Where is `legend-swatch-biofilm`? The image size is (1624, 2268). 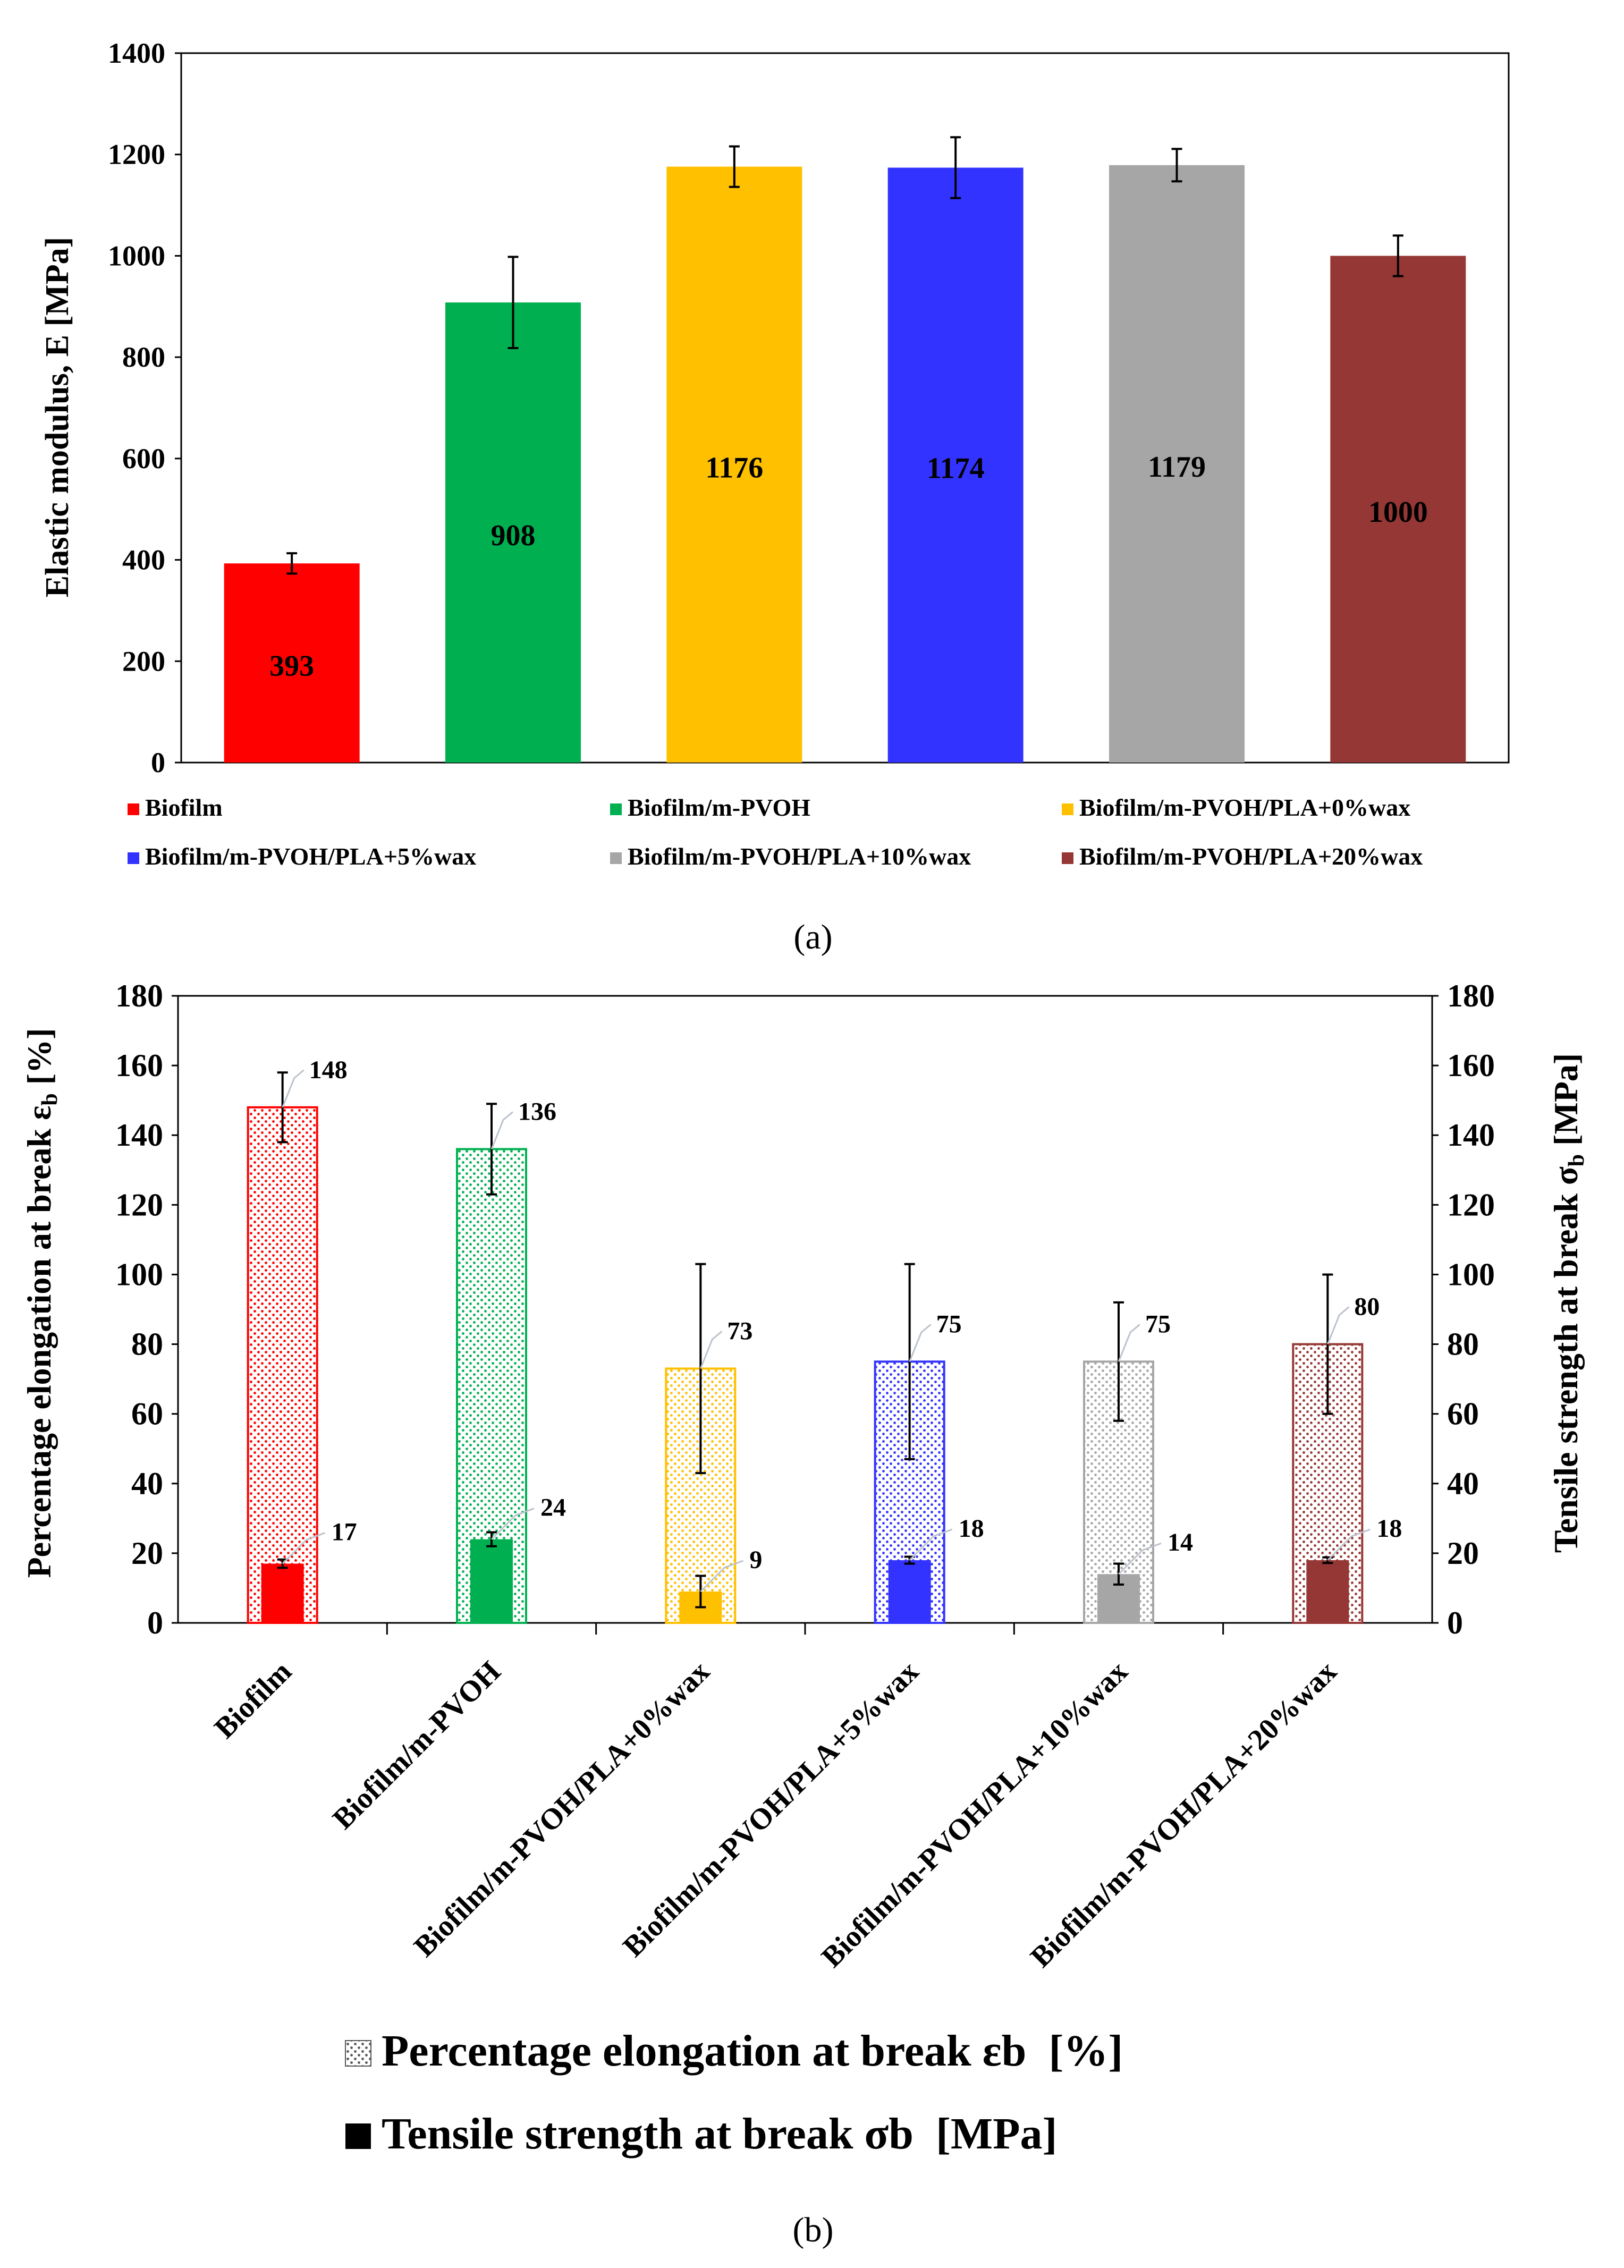
legend-swatch-biofilm is located at coordinates (133, 809).